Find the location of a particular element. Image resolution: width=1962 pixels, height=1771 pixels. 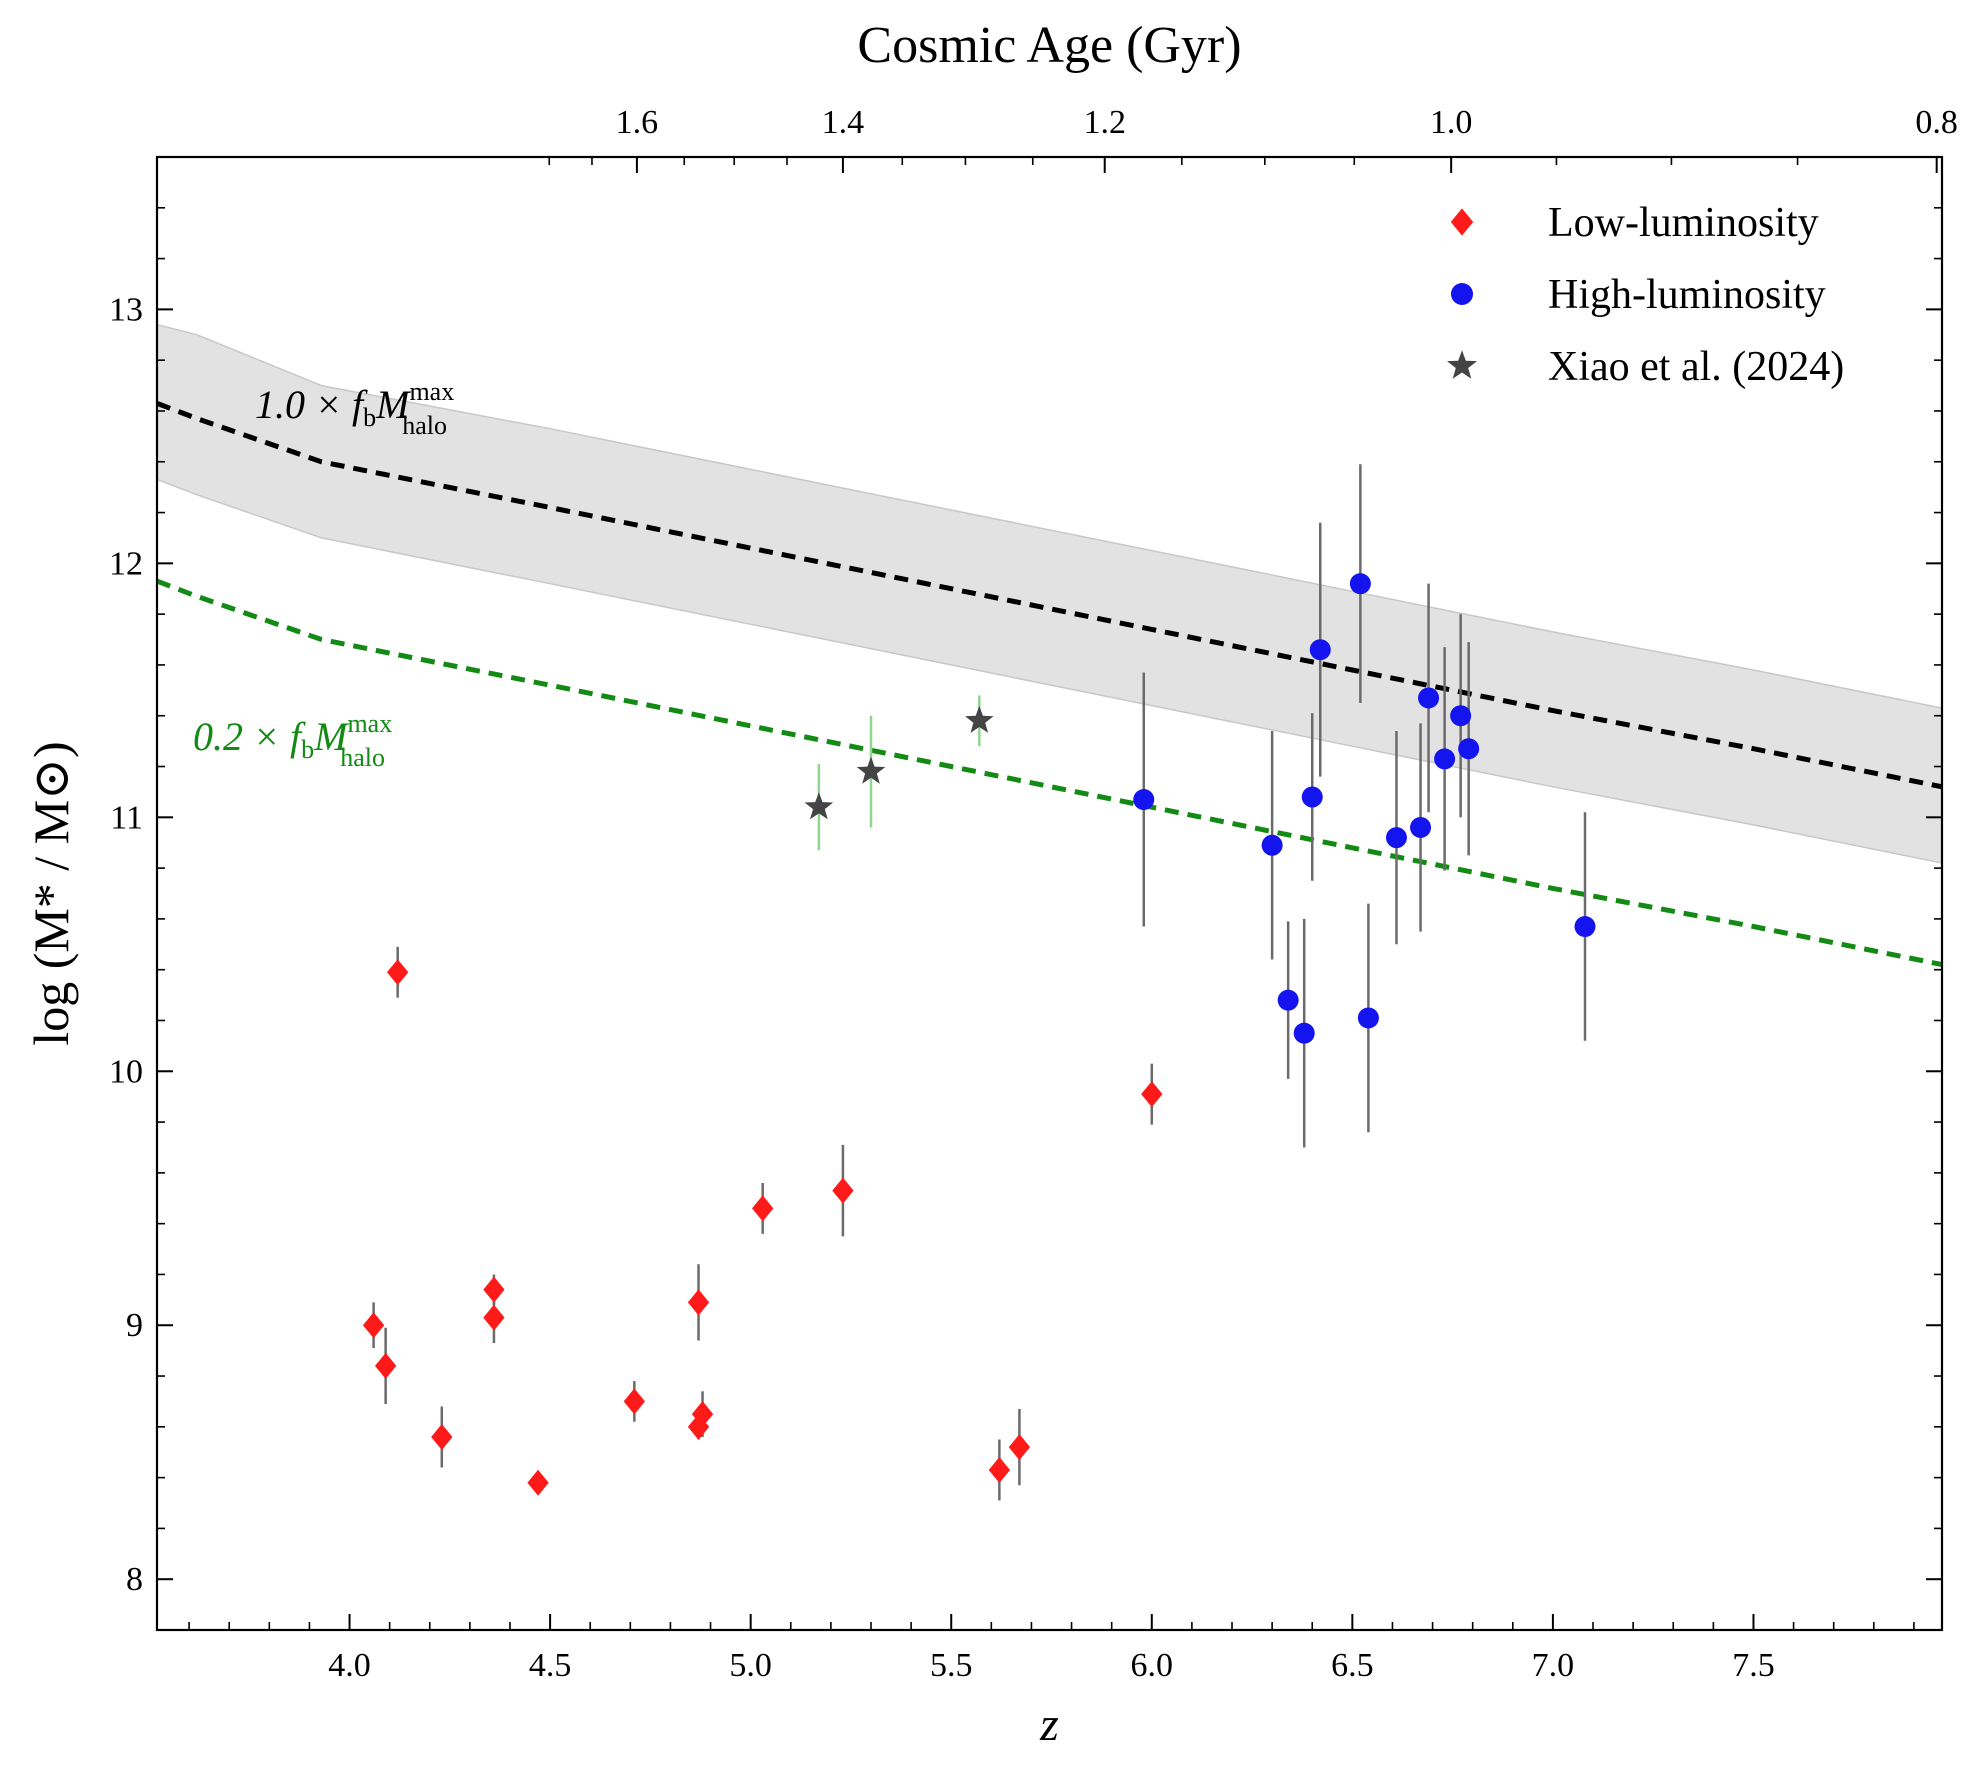

x-tick-label-0: 4.0 is located at coordinates (349, 1665).